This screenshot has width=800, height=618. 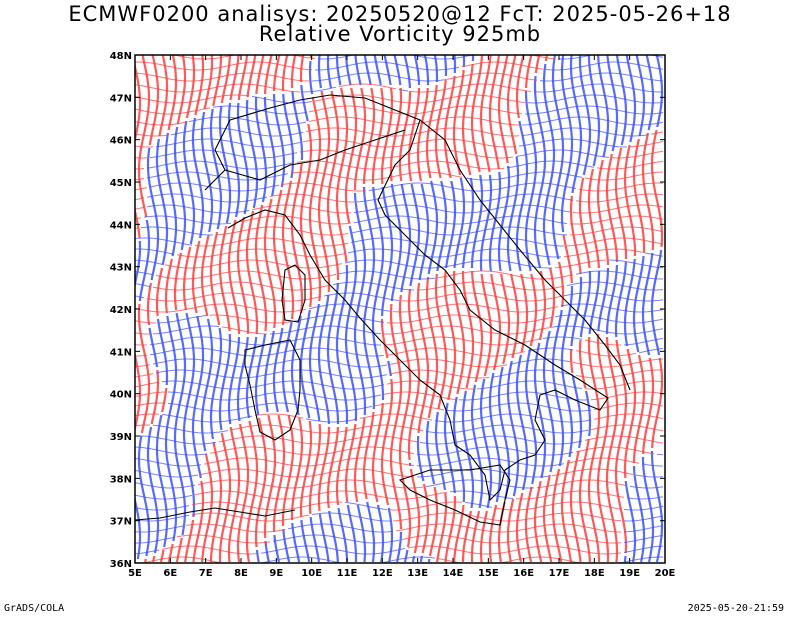 What do you see at coordinates (276, 573) in the screenshot?
I see `lon-tick-label: 9E` at bounding box center [276, 573].